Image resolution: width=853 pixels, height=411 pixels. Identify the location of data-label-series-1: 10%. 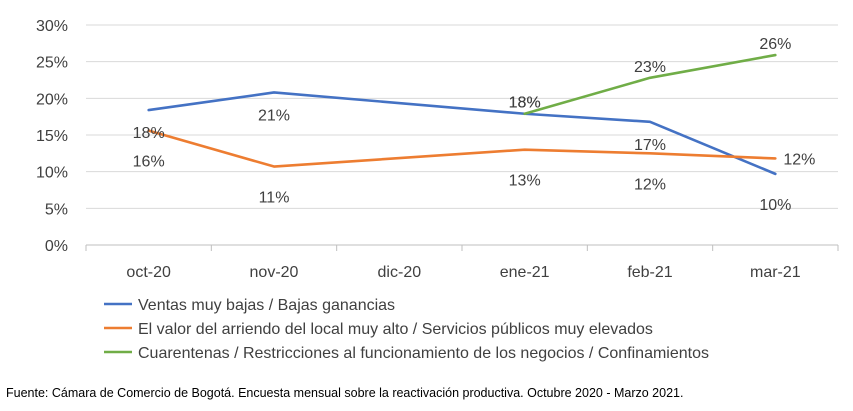
(775, 205).